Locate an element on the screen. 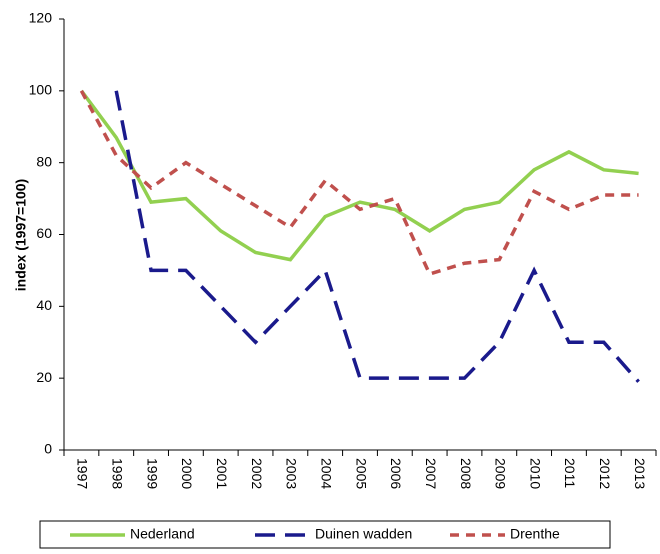 This screenshot has width=660, height=554. x-tick-label: 2006 is located at coordinates (396, 473).